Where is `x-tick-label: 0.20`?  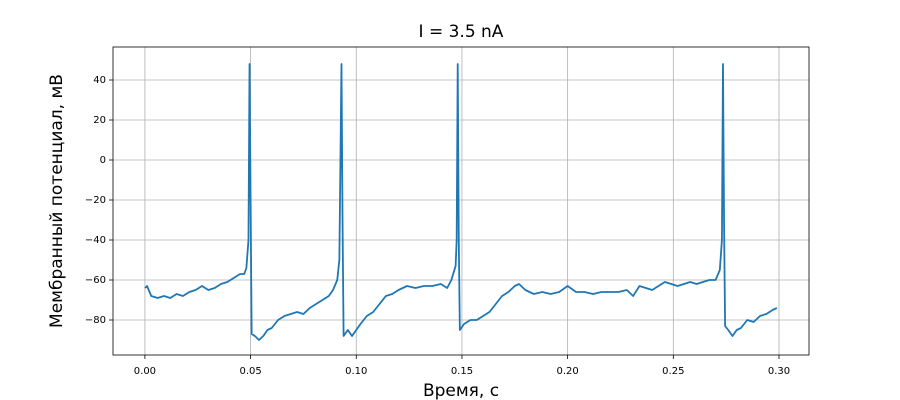
x-tick-label: 0.20 is located at coordinates (567, 371).